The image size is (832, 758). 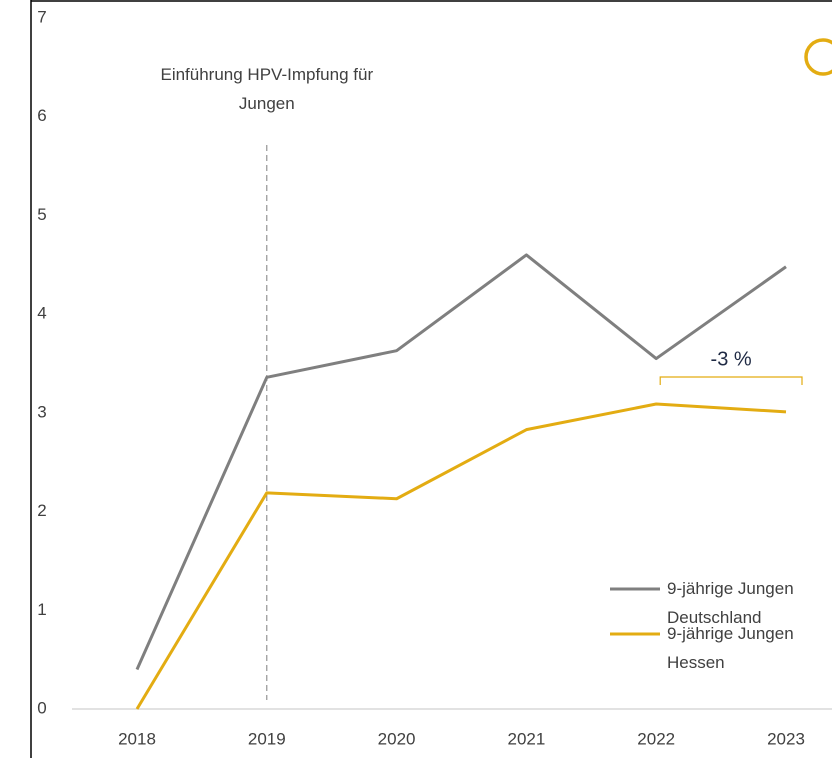 What do you see at coordinates (41, 115) in the screenshot?
I see `y-tick-label: 6` at bounding box center [41, 115].